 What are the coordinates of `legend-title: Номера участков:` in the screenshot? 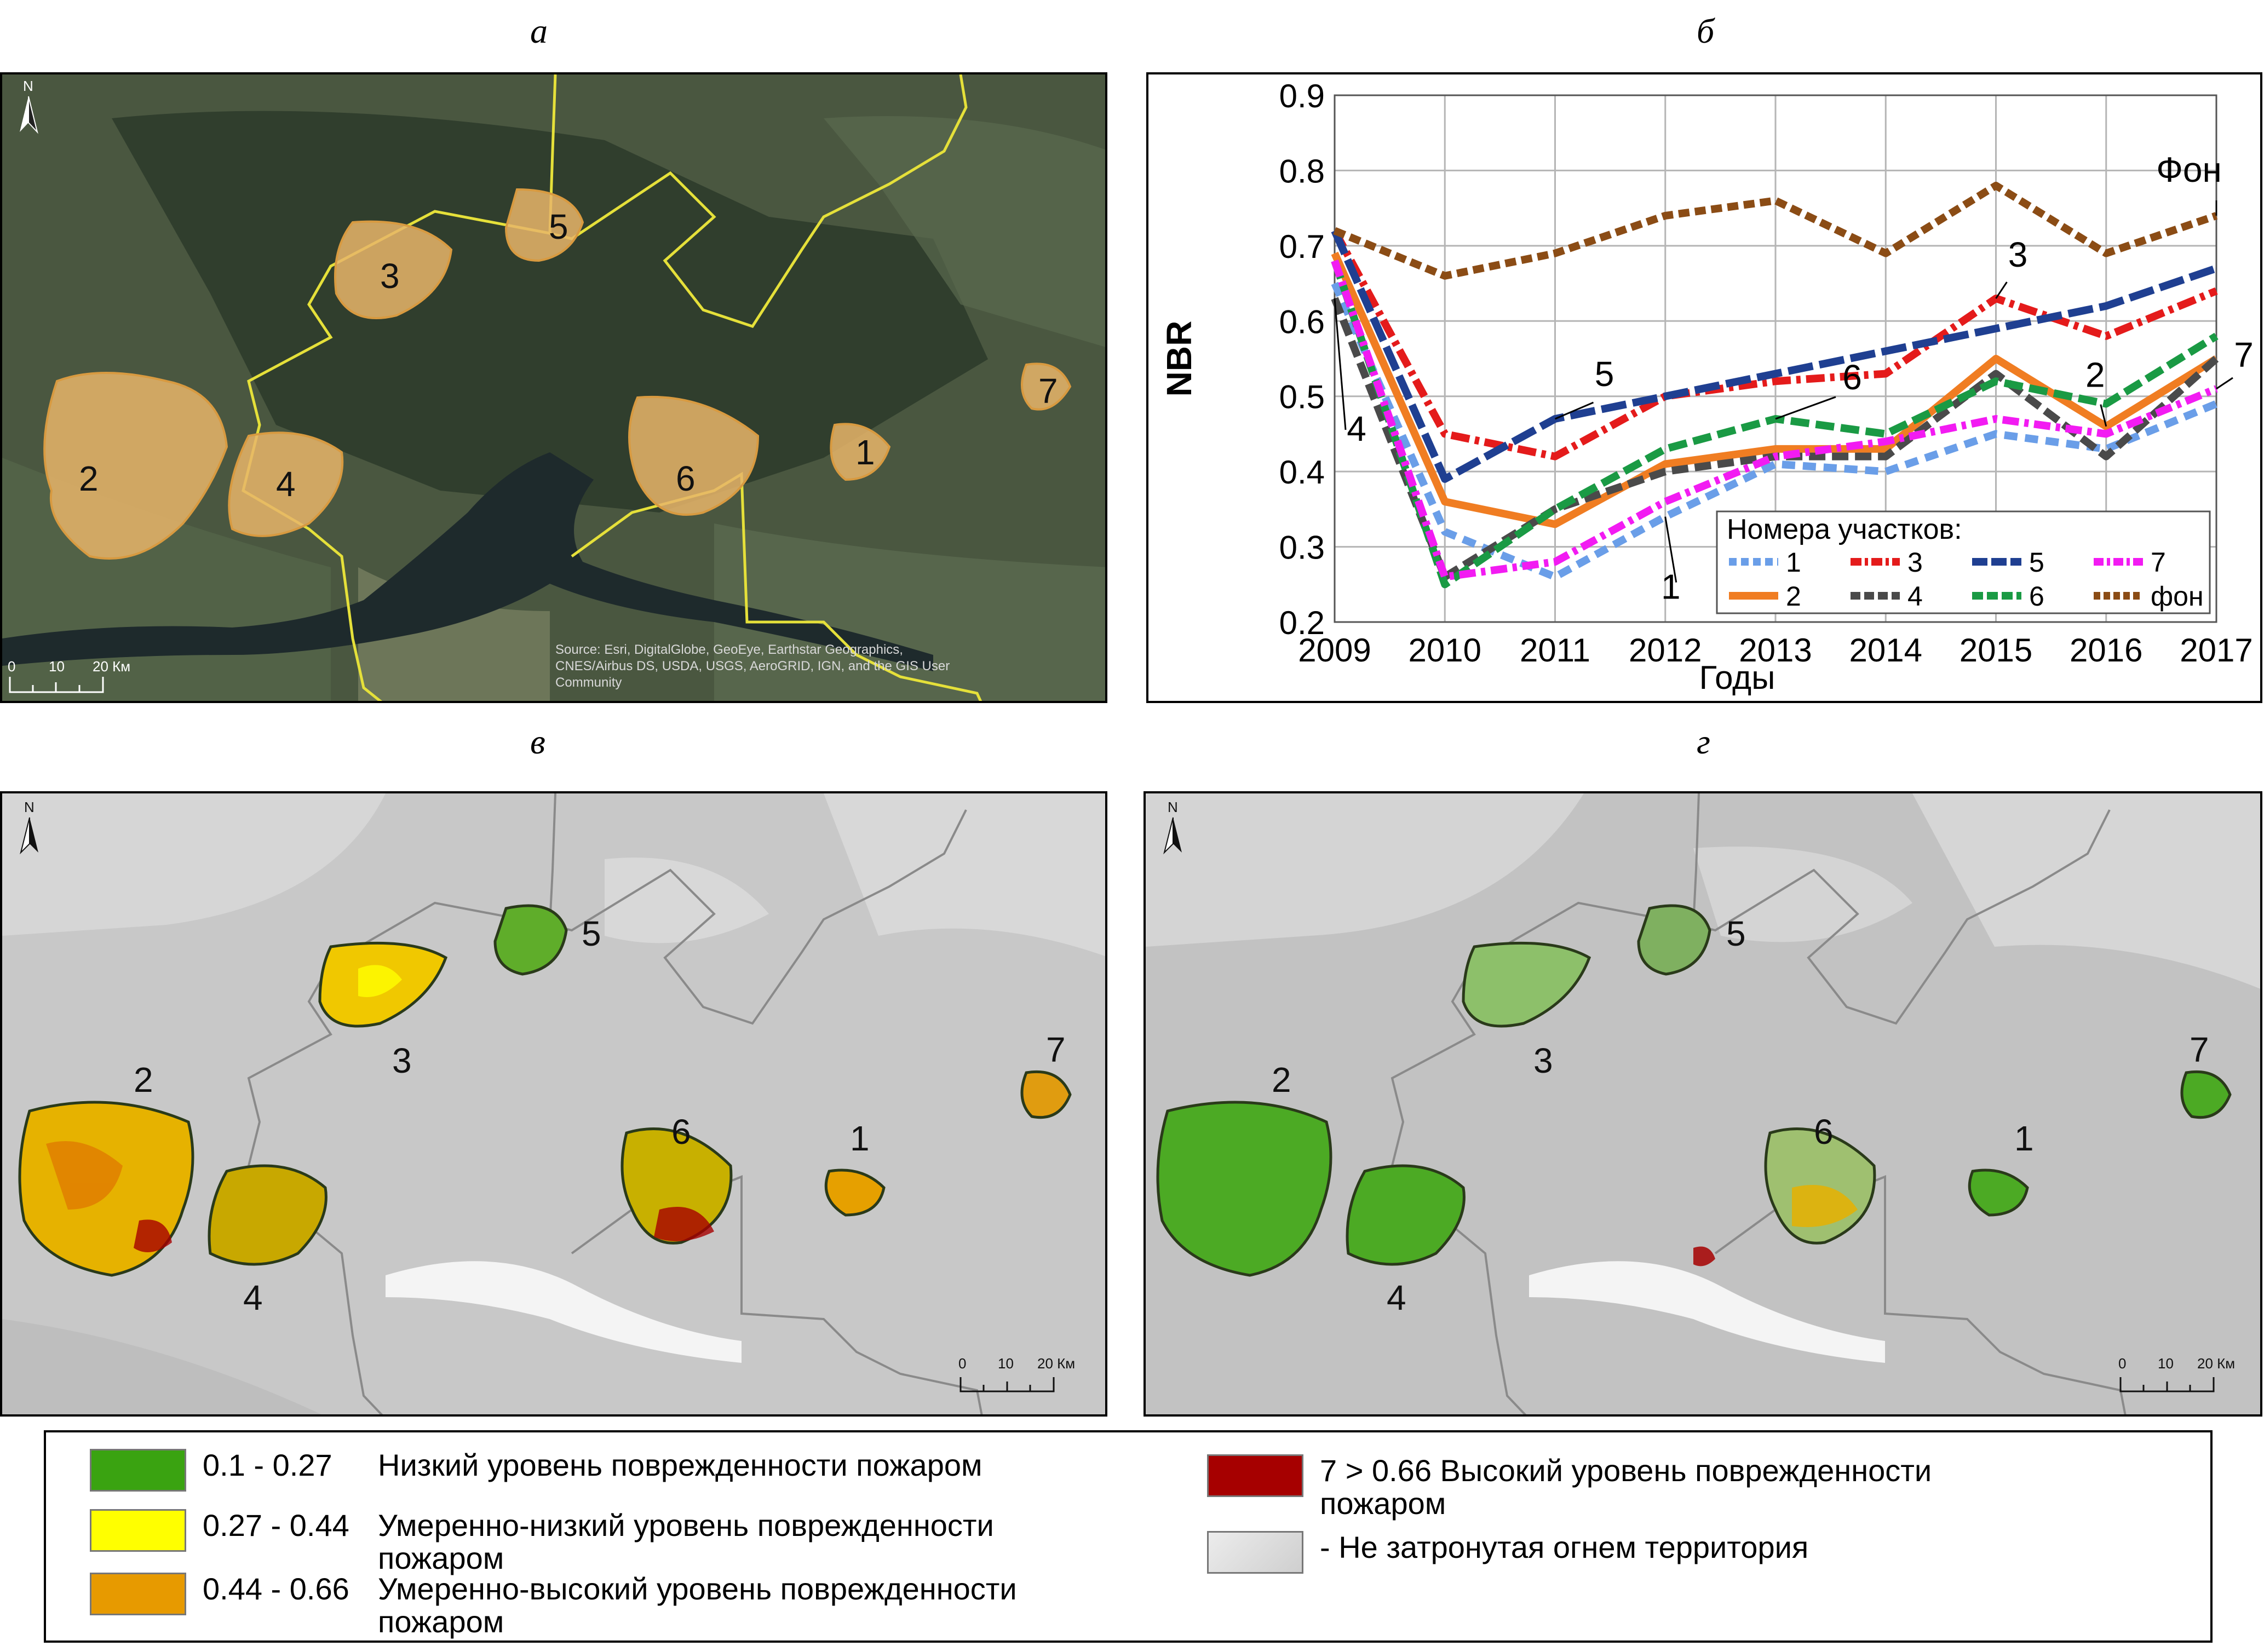 It's located at (1844, 530).